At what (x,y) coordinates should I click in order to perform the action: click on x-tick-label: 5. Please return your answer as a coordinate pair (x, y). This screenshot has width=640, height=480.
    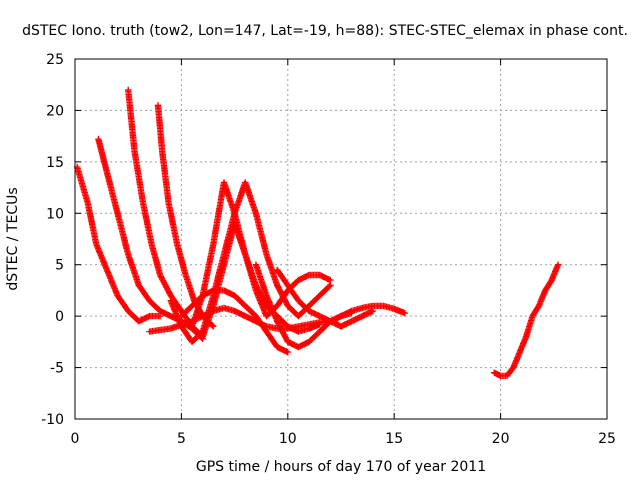
    Looking at the image, I should click on (181, 439).